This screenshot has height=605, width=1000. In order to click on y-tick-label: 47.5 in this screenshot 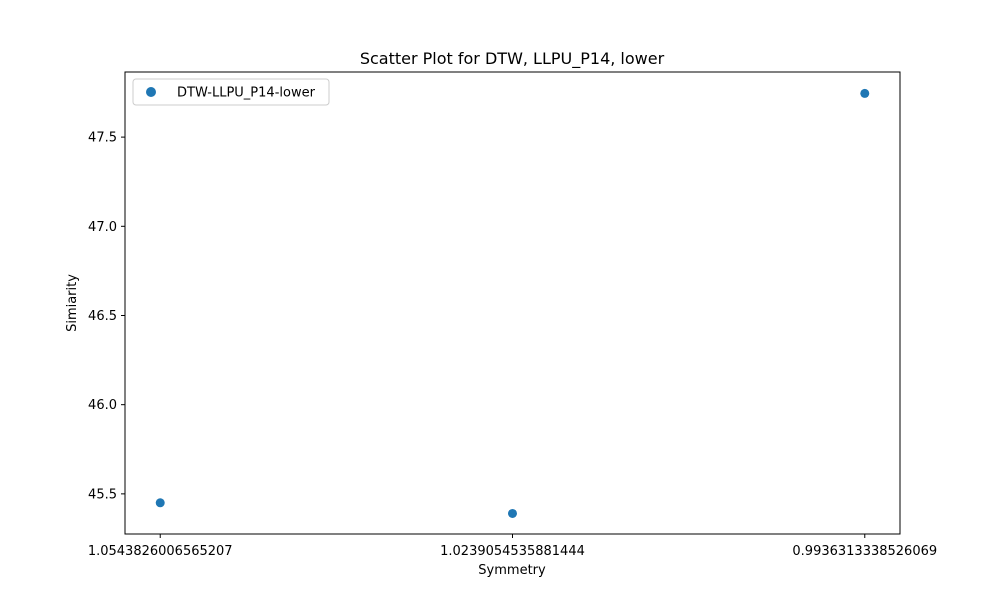, I will do `click(102, 138)`.